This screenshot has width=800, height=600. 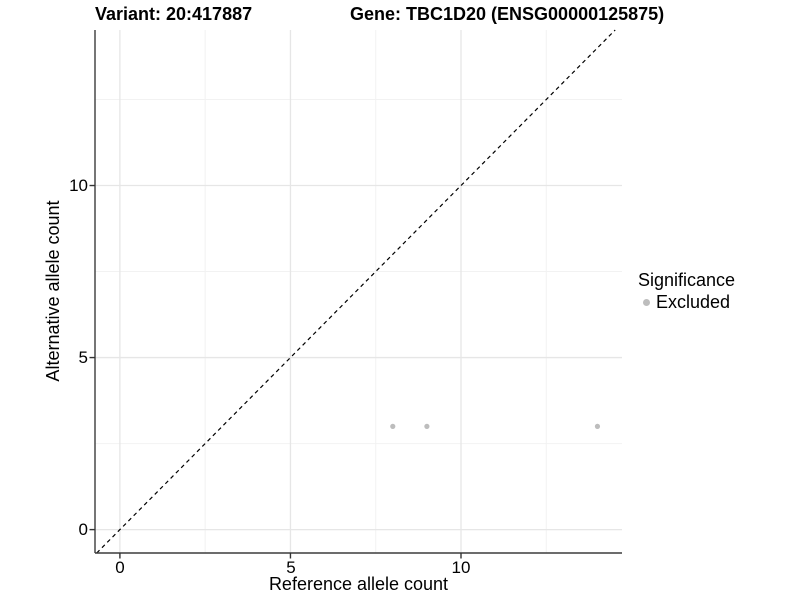 I want to click on legend: Significance Excluded, so click(x=686, y=291).